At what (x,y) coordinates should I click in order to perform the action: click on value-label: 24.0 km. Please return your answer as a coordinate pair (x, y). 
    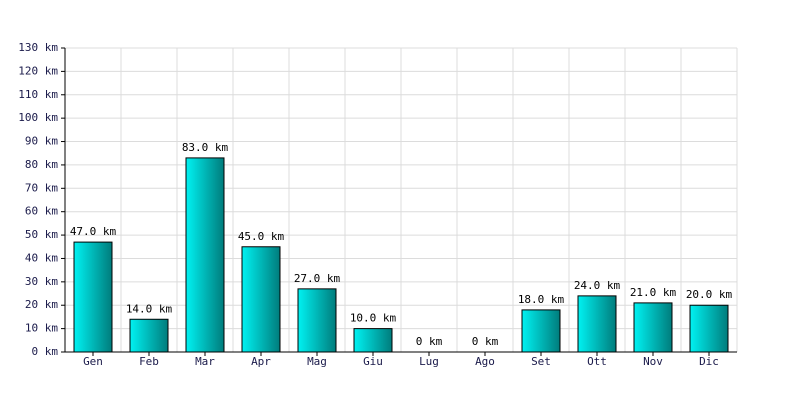
    Looking at the image, I should click on (597, 285).